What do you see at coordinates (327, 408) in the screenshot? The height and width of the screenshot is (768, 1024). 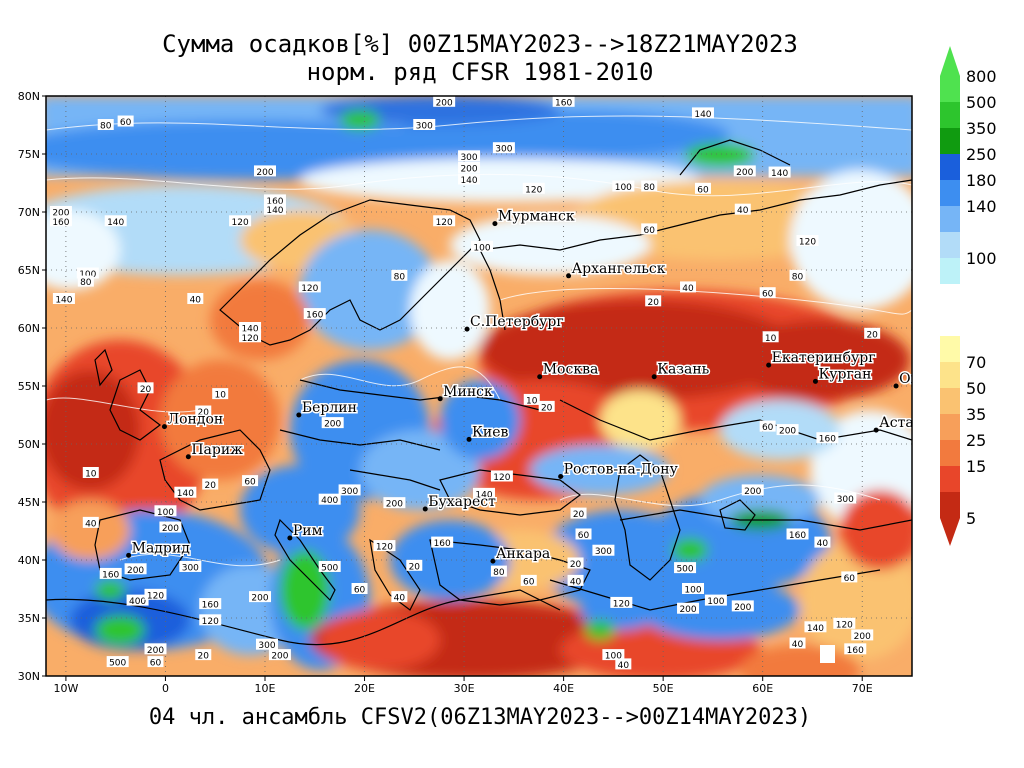 I see `city-marker: Берлин` at bounding box center [327, 408].